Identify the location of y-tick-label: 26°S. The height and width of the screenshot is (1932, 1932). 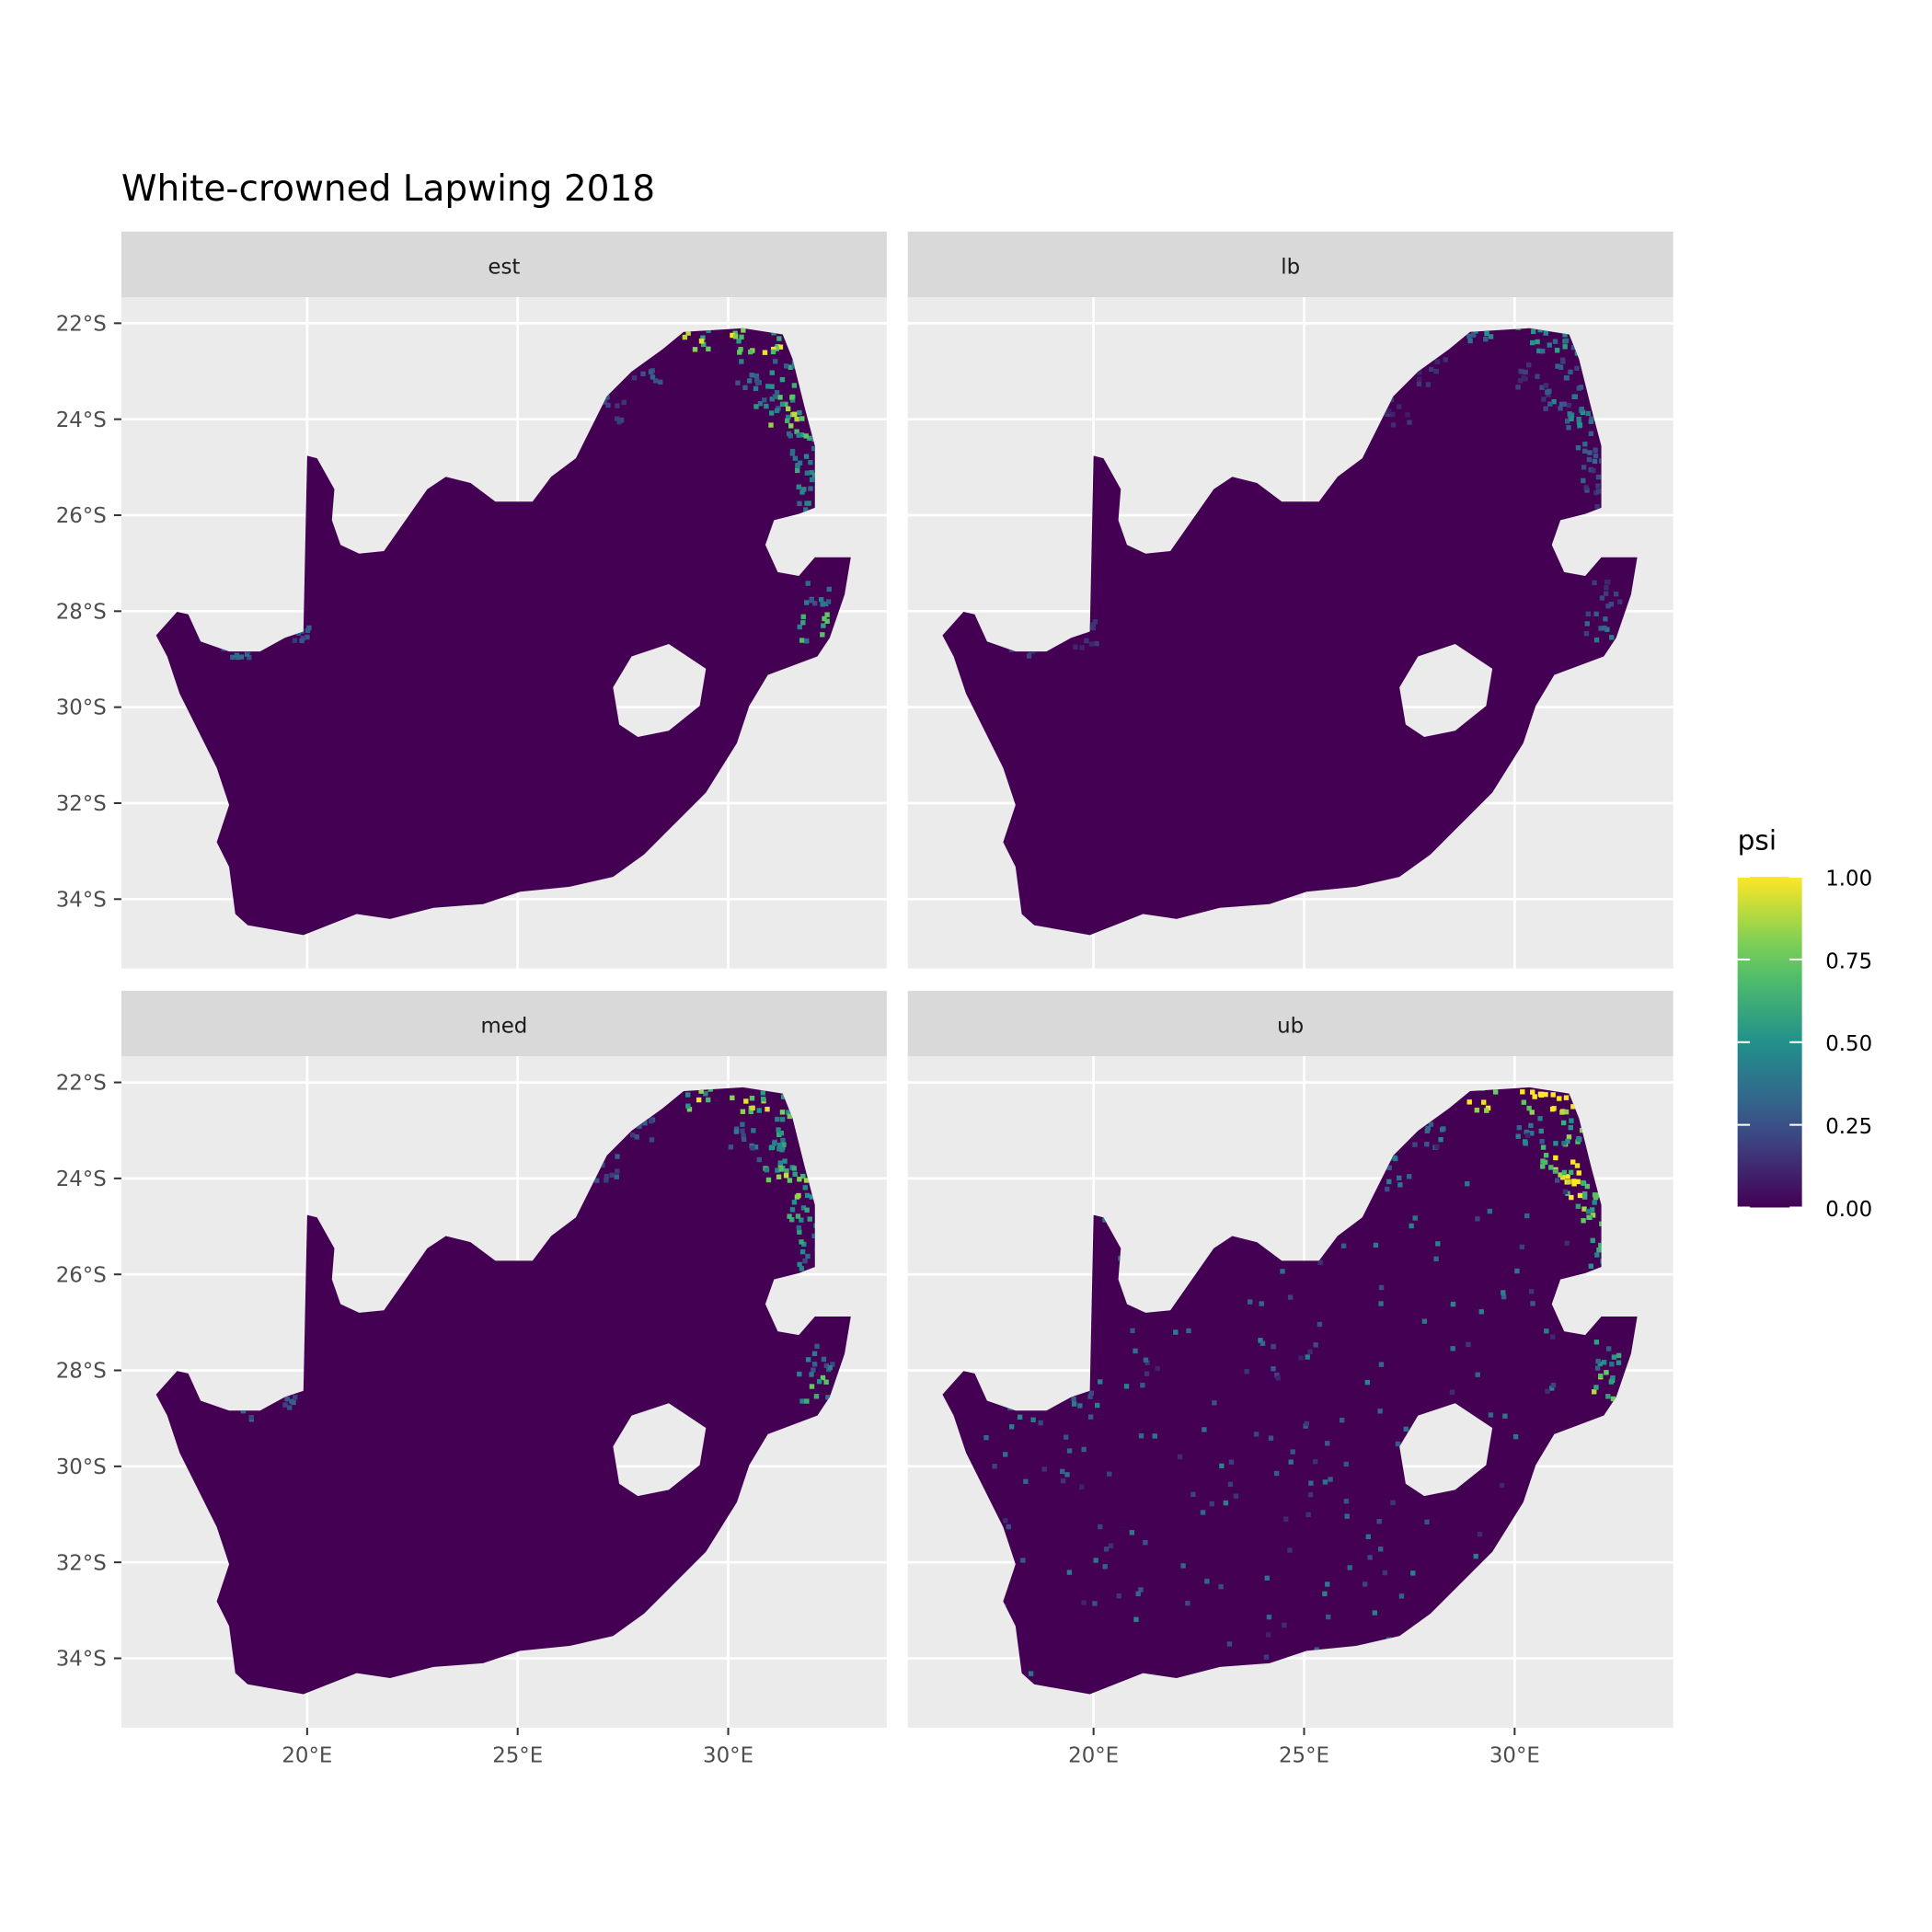
(81, 516).